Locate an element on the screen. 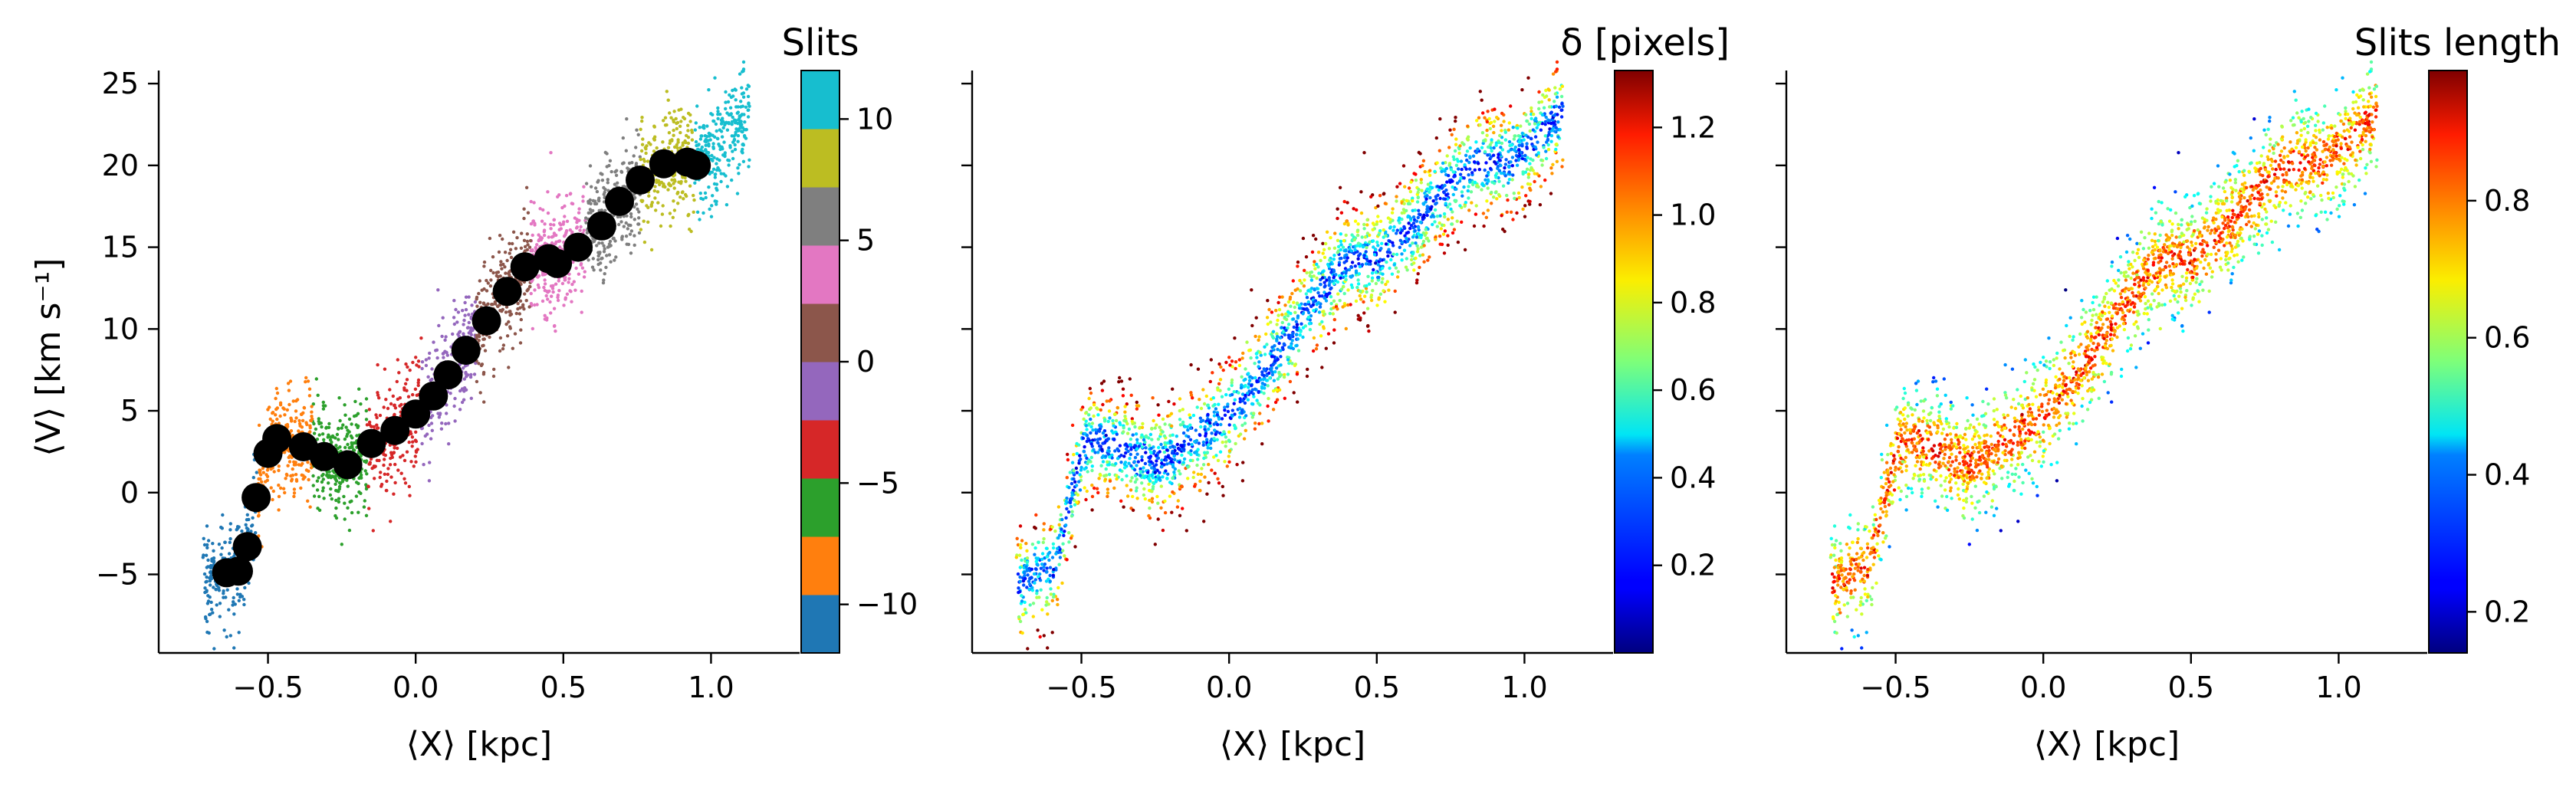 The height and width of the screenshot is (797, 2576). y-tick-label: 15 is located at coordinates (120, 247).